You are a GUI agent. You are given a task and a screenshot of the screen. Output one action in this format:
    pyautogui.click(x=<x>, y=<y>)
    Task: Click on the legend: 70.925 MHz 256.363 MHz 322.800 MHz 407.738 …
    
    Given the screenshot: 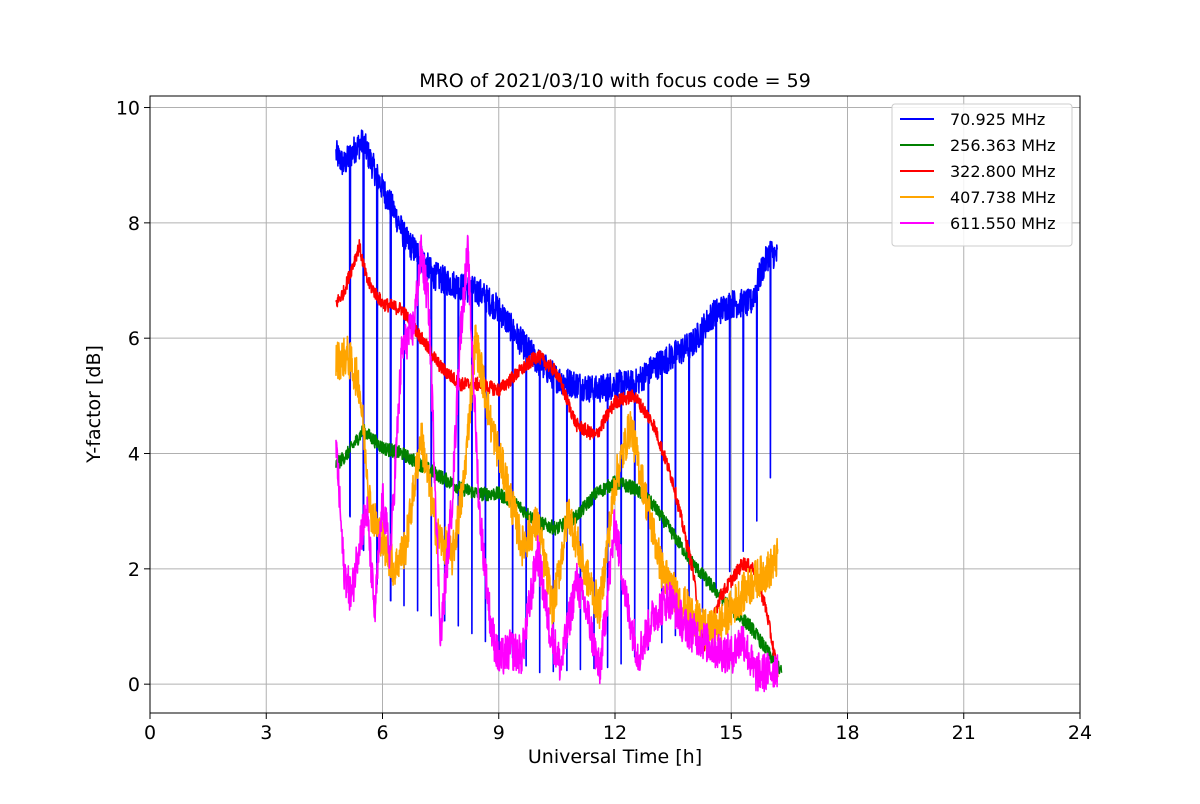 What is the action you would take?
    pyautogui.click(x=982, y=175)
    